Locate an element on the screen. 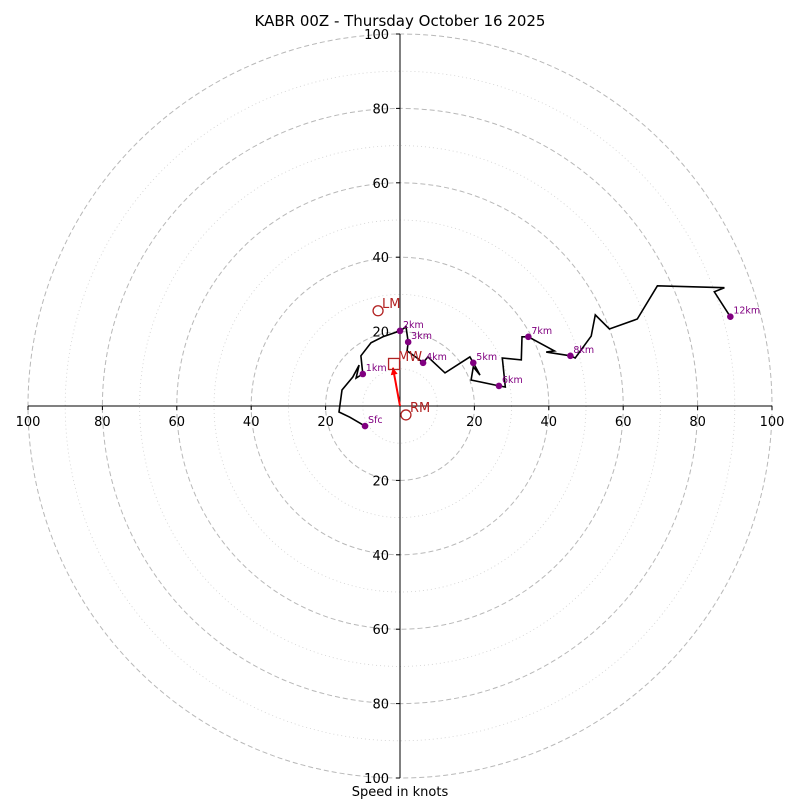 Image resolution: width=800 pixels, height=800 pixels. storm-motion-label-lm: LM is located at coordinates (391, 304).